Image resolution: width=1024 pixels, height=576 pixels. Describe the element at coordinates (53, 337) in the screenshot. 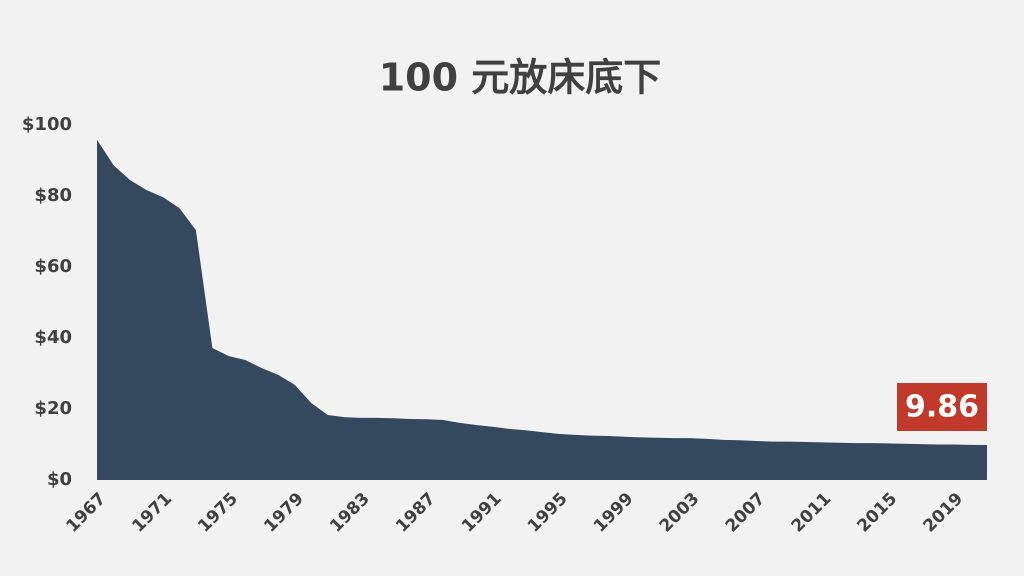

I see `y-tick-label: $40` at that location.